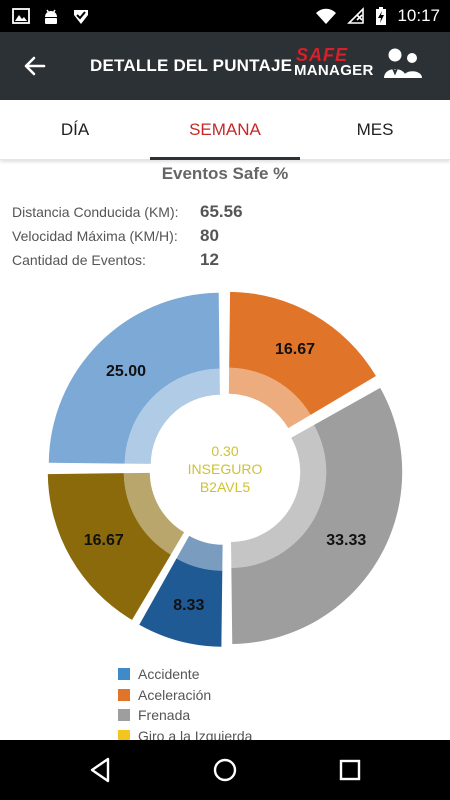 The width and height of the screenshot is (450, 800). I want to click on android-icon, so click(51, 16).